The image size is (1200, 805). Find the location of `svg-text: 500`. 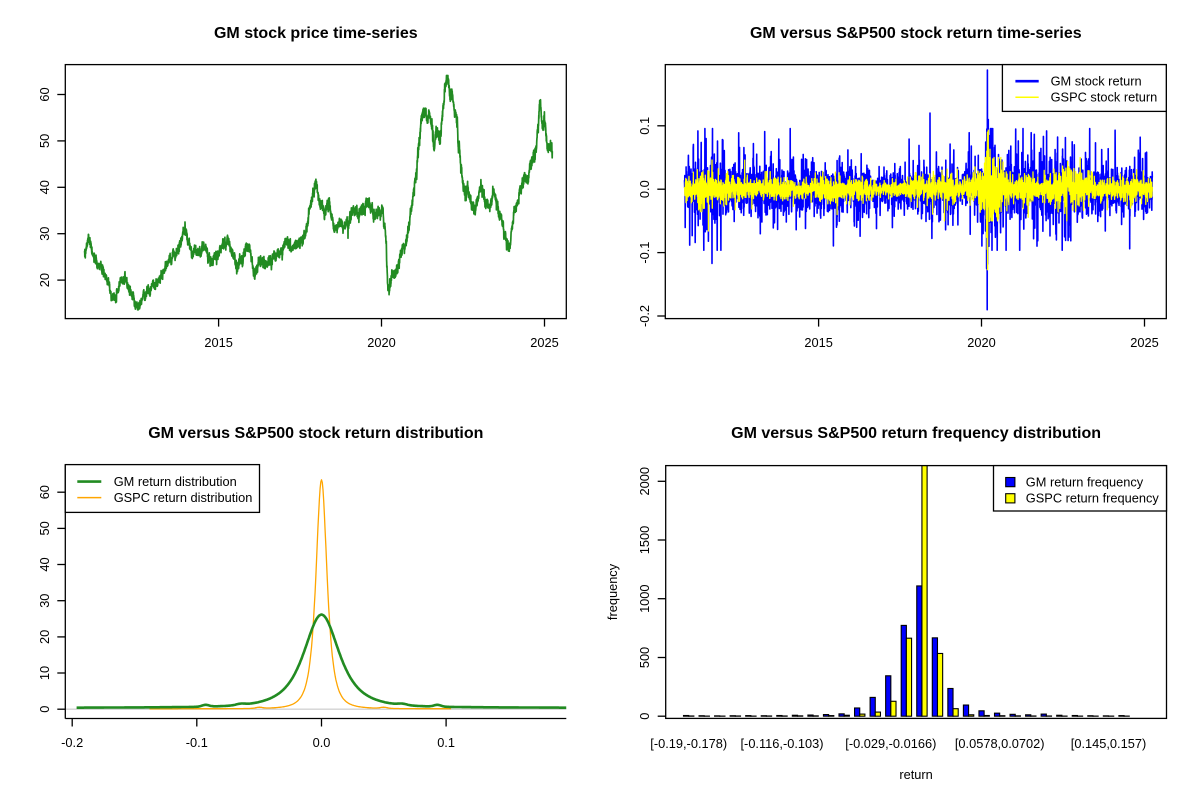

svg-text: 500 is located at coordinates (644, 657).